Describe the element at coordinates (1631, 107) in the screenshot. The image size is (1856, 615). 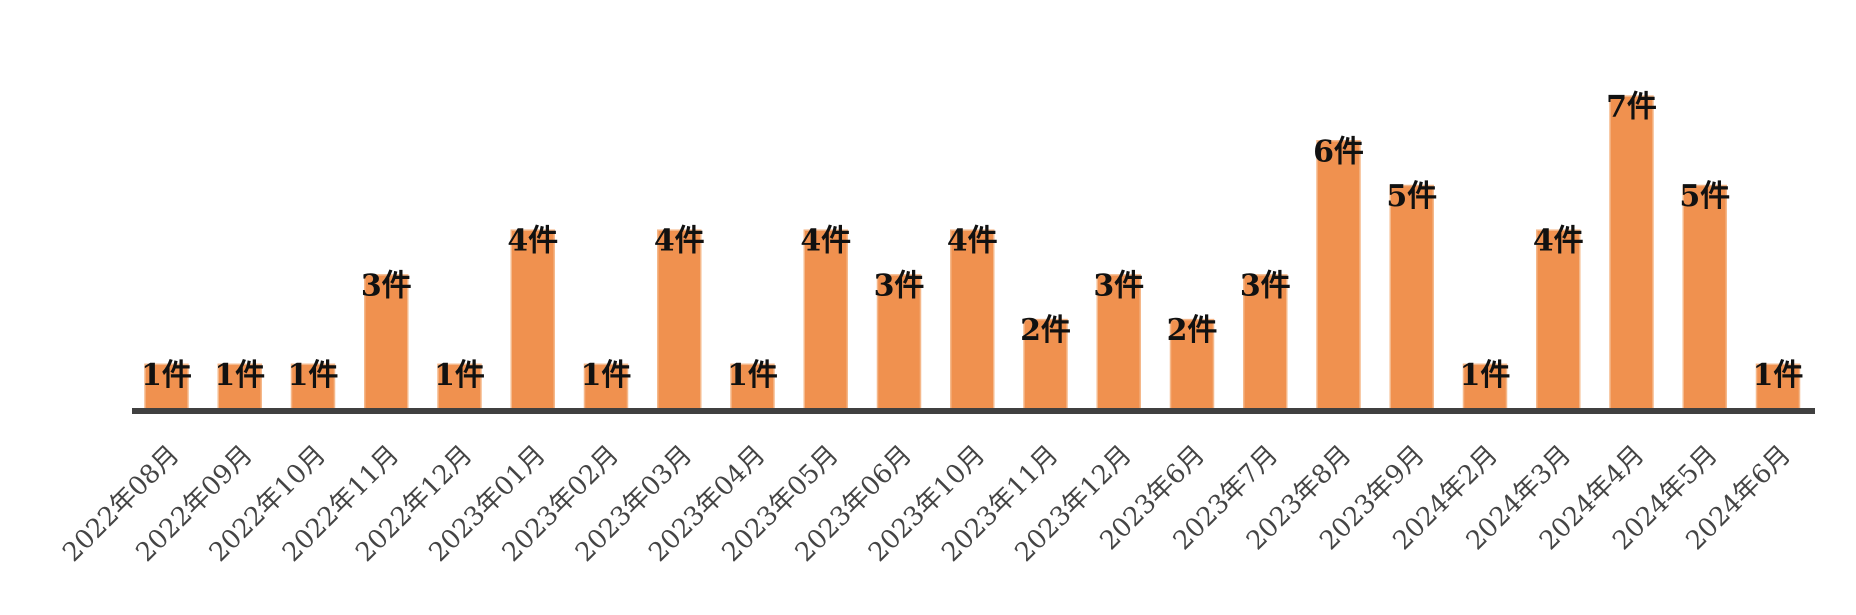
I see `bar-value-label: 7件` at that location.